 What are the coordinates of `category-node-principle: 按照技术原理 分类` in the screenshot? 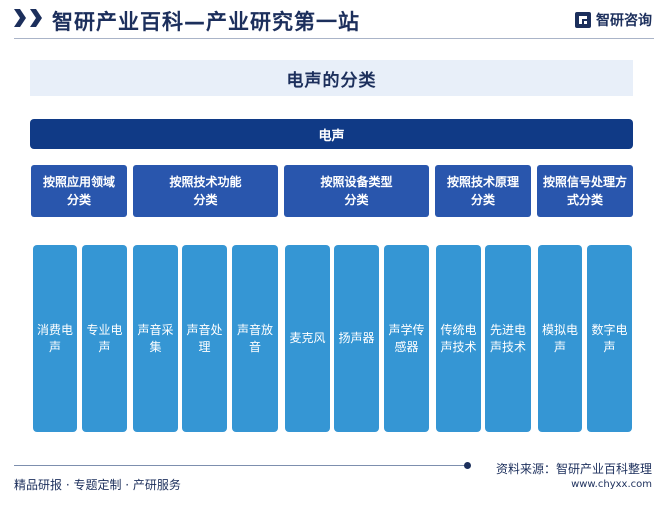 It's located at (483, 191).